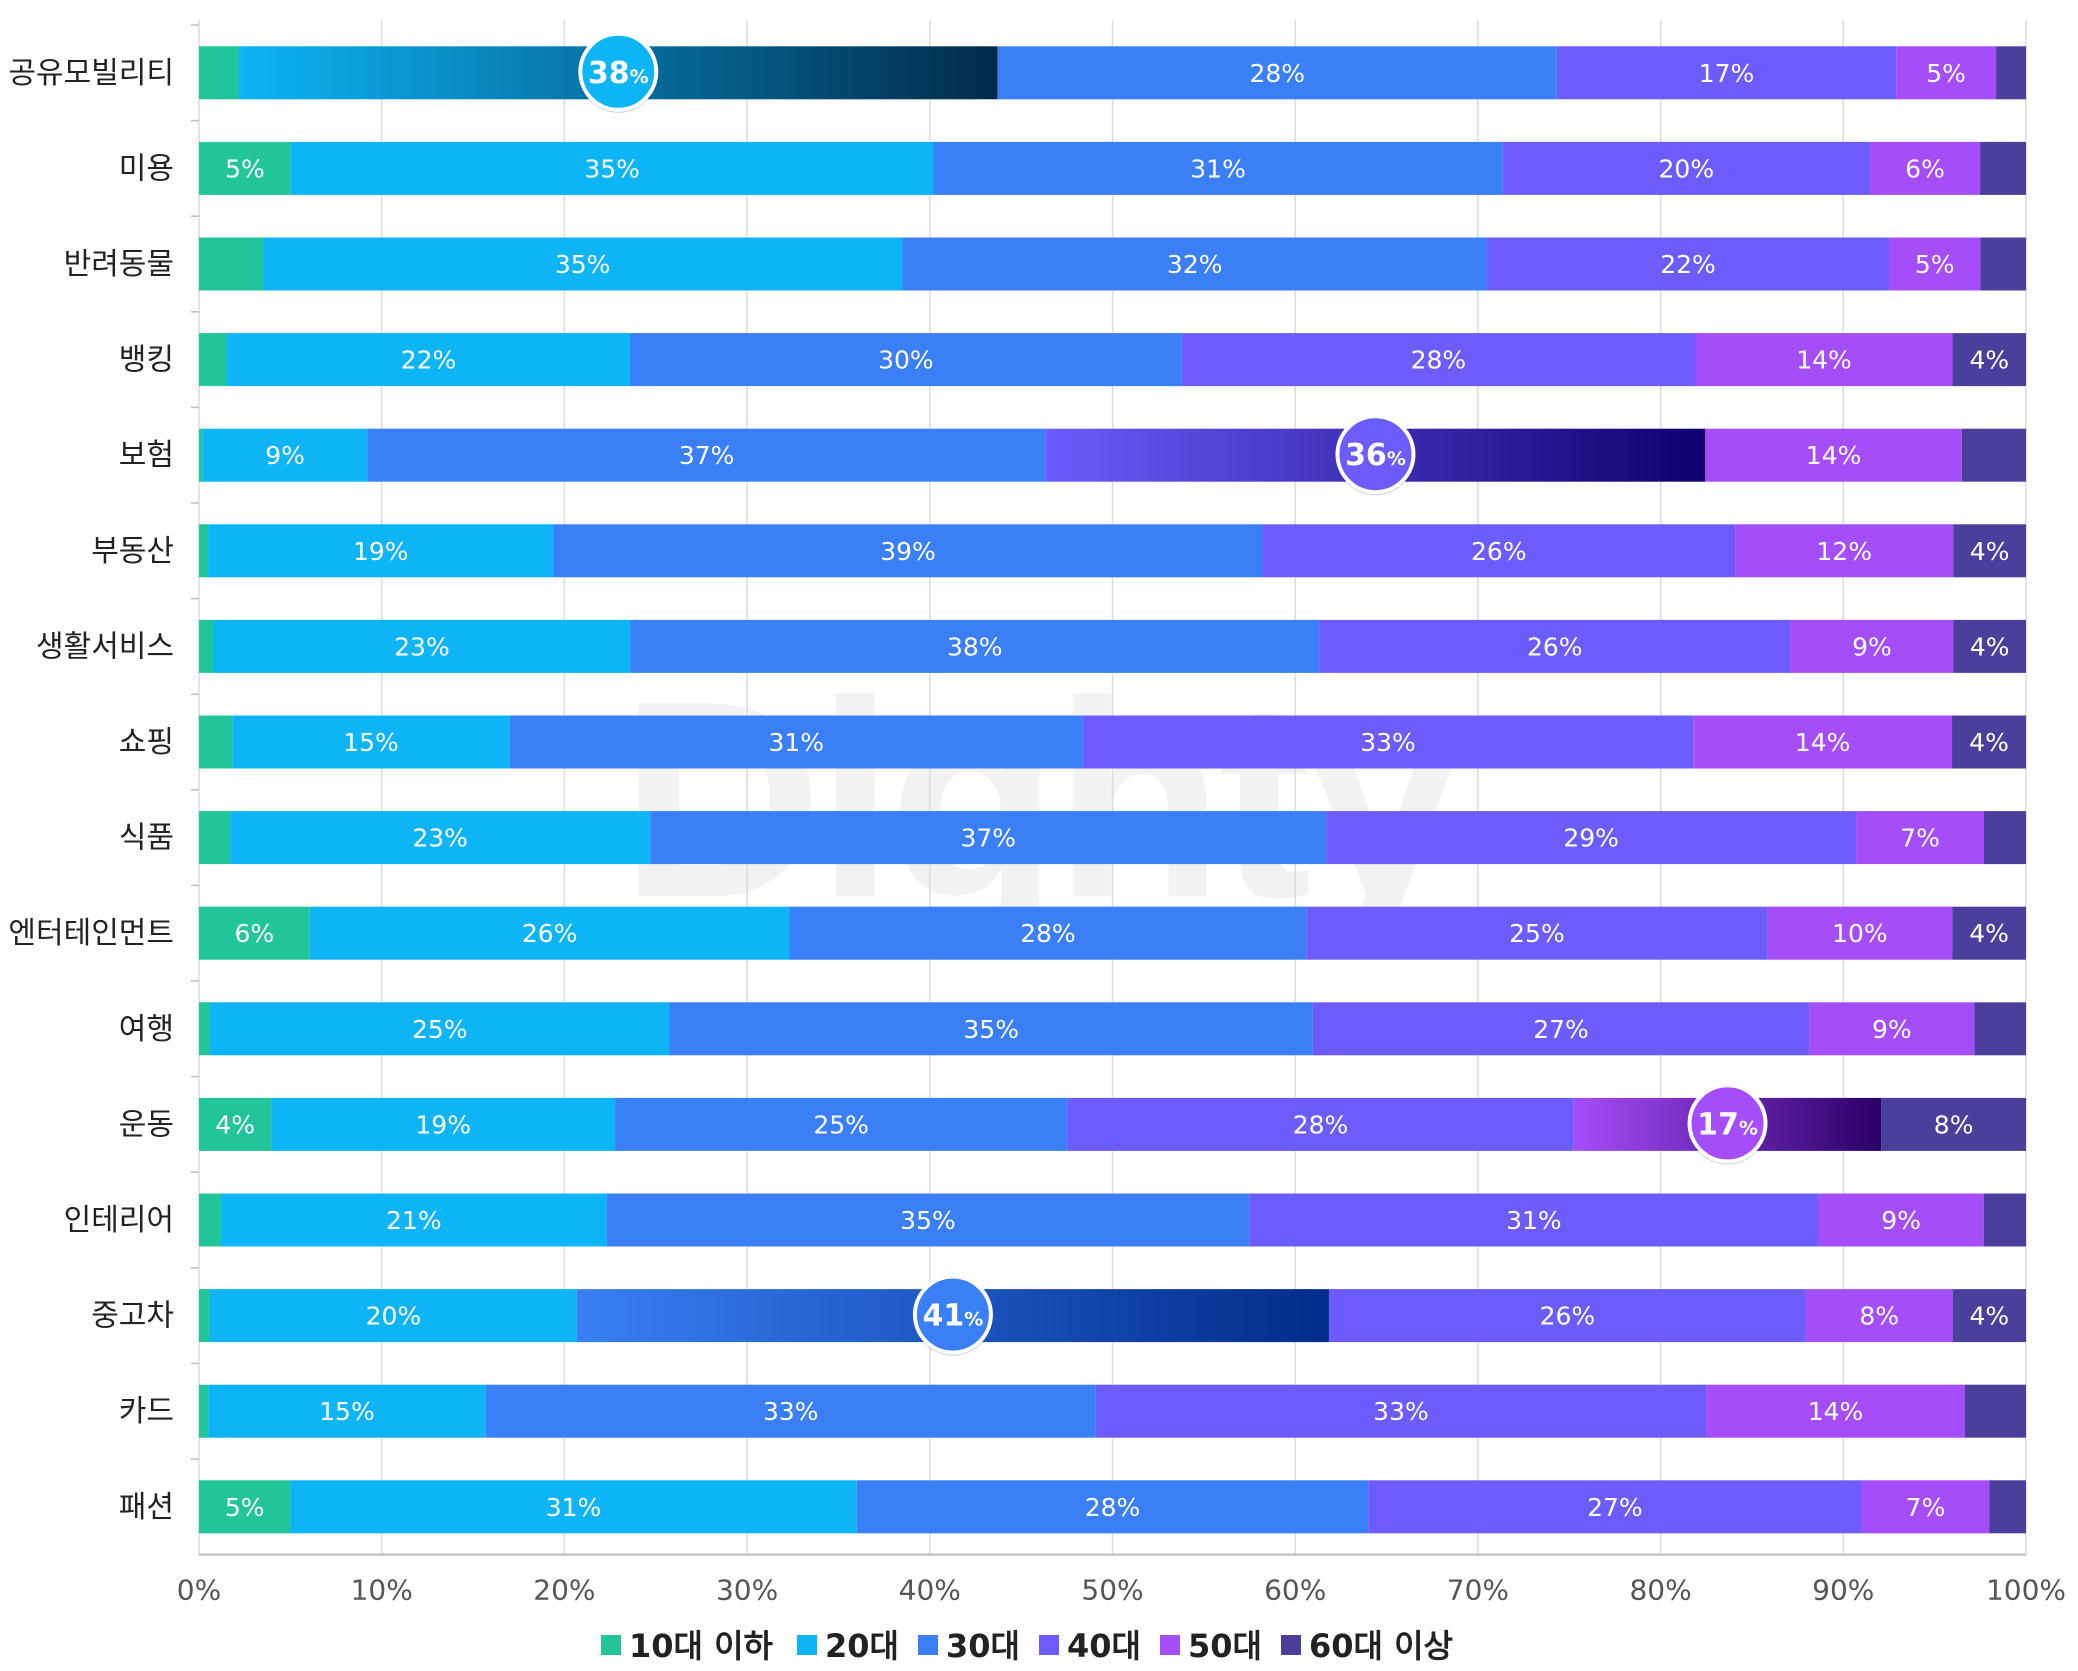  I want to click on data-label: 30%, so click(906, 360).